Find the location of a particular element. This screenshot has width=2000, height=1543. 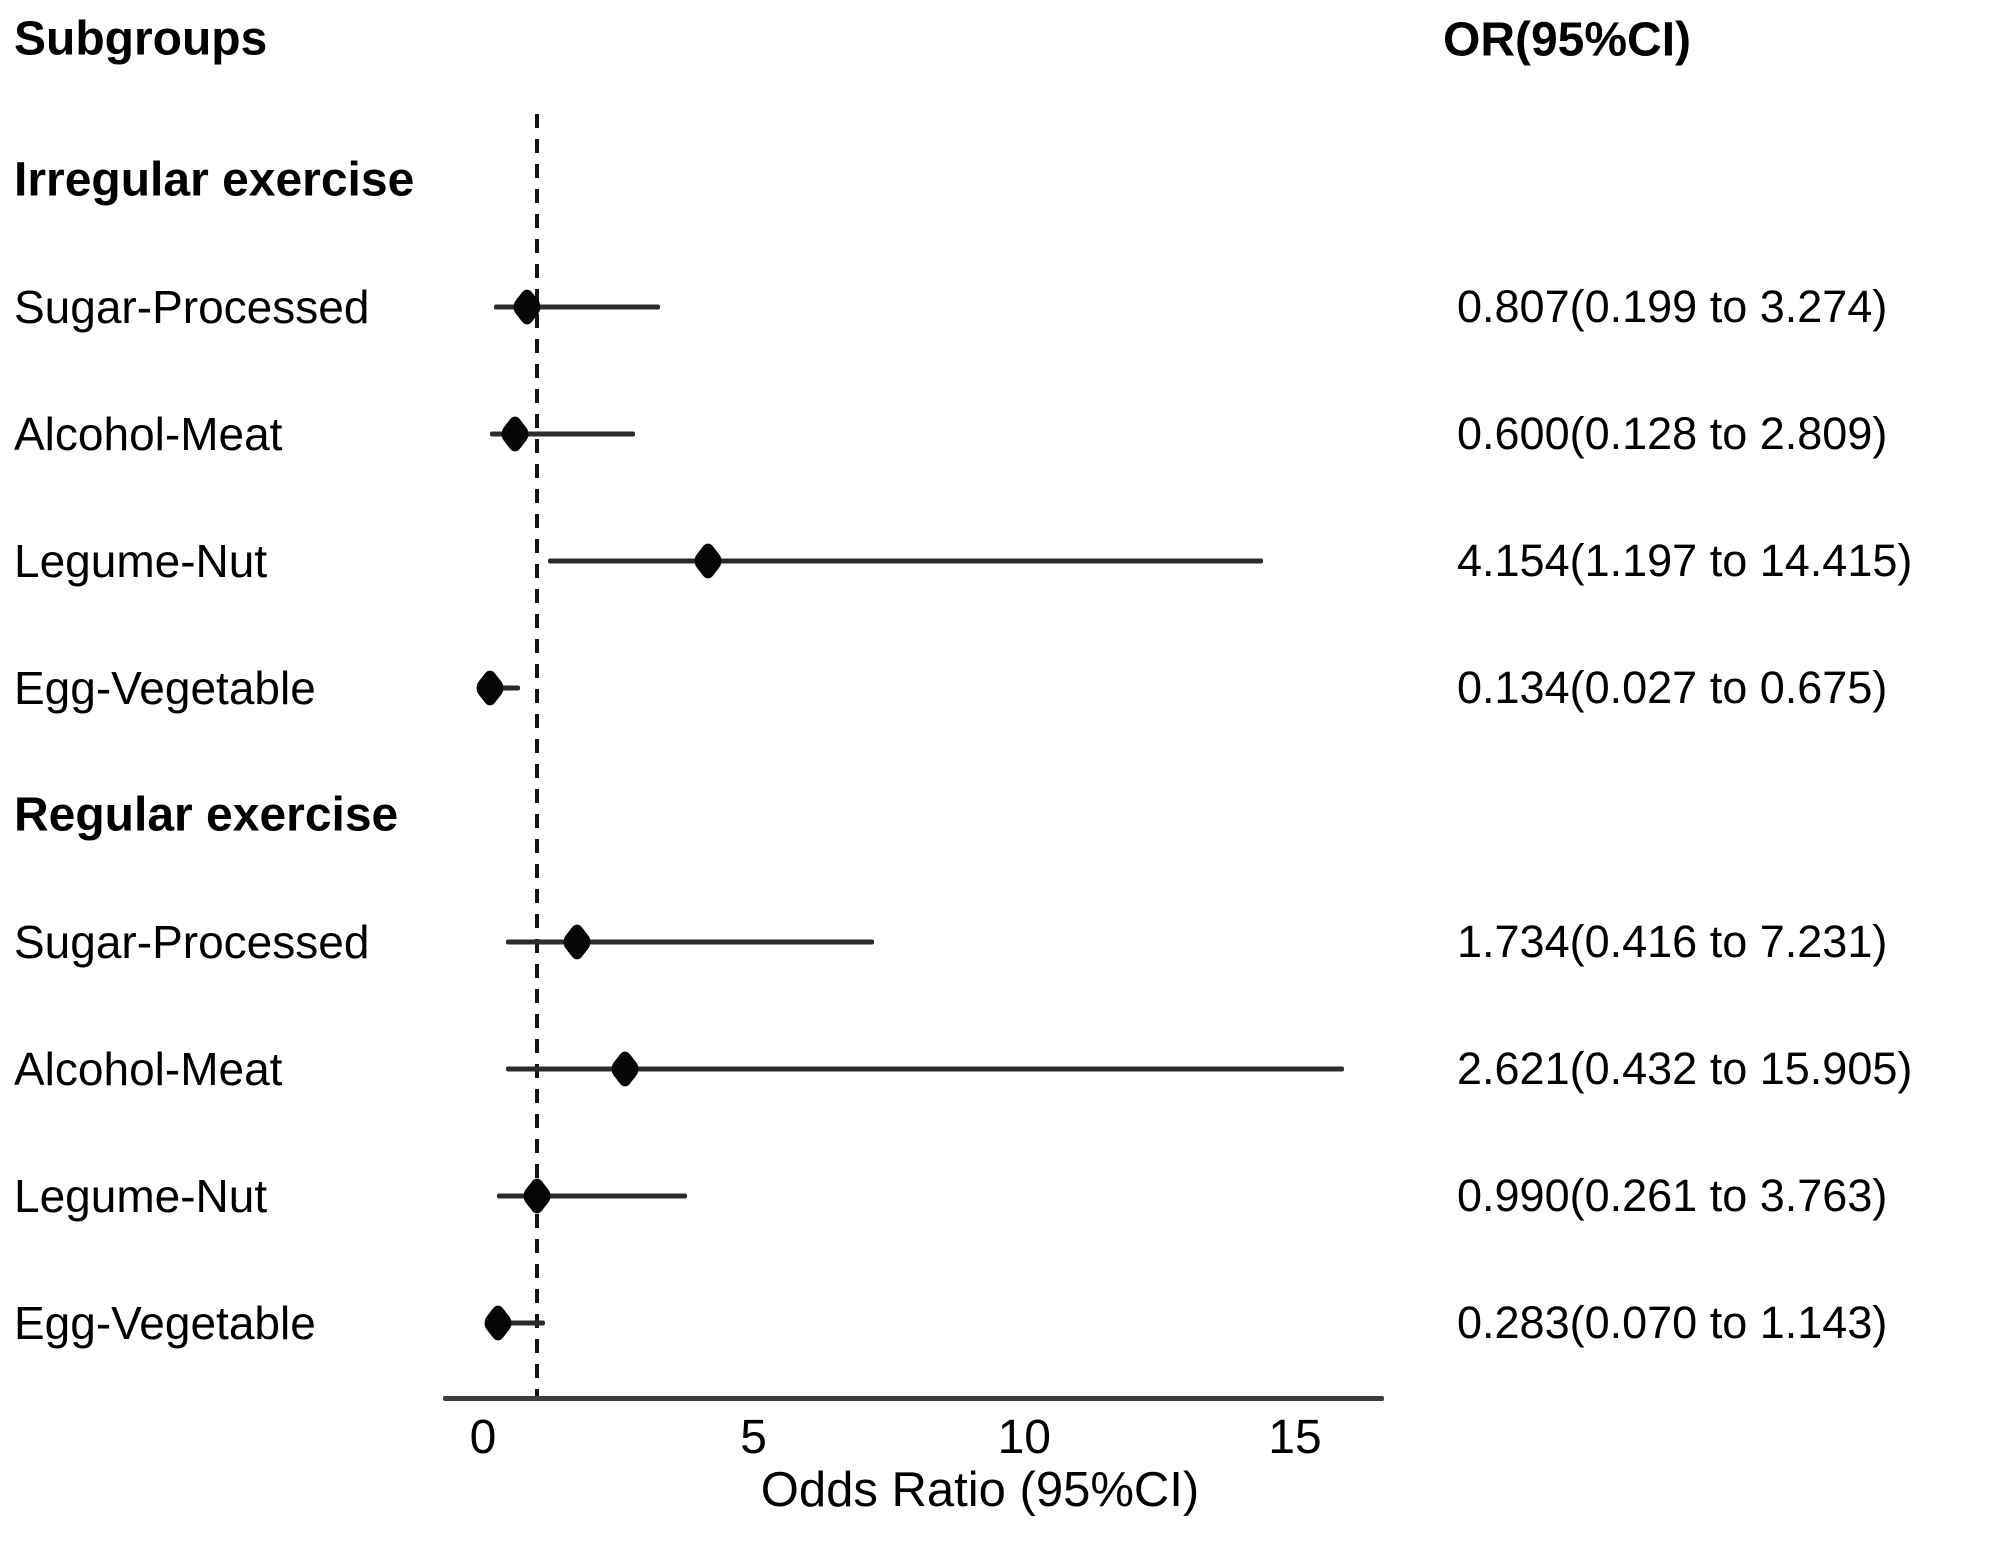

or-ci-value: 2.621(0.432 to 15.905) is located at coordinates (1685, 1068).